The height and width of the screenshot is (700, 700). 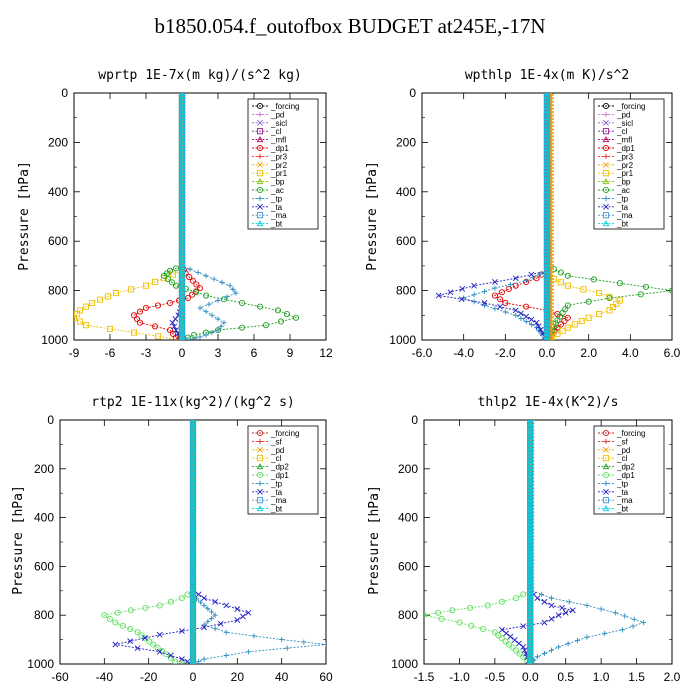 What do you see at coordinates (284, 106) in the screenshot?
I see `legend-label: _forcing` at bounding box center [284, 106].